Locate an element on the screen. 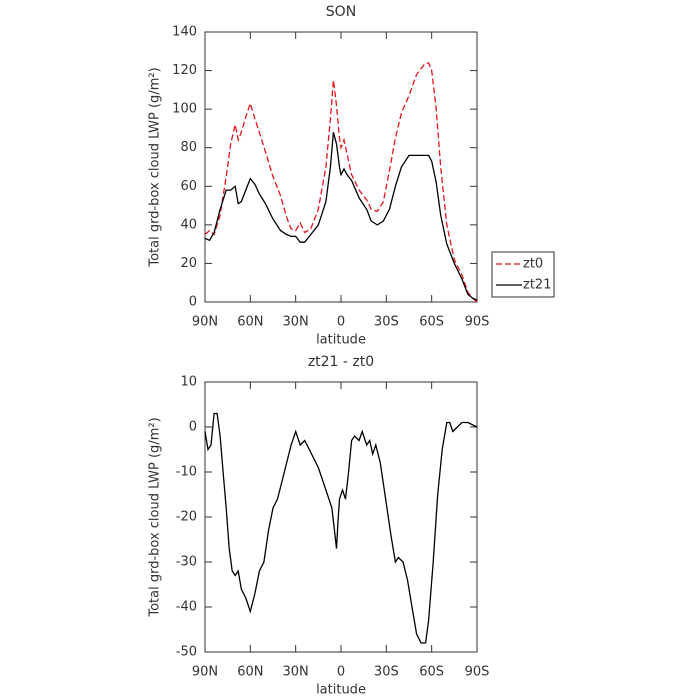 This screenshot has height=700, width=700. y-tick-label: -40 is located at coordinates (186, 607).